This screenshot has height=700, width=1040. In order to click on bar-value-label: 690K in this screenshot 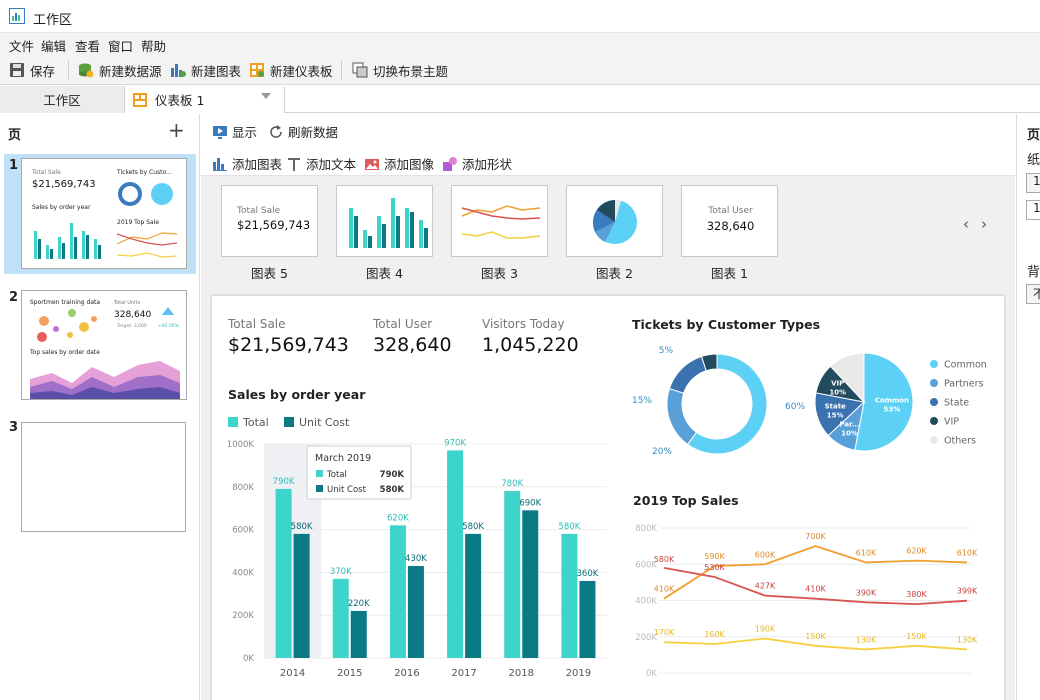, I will do `click(530, 503)`.